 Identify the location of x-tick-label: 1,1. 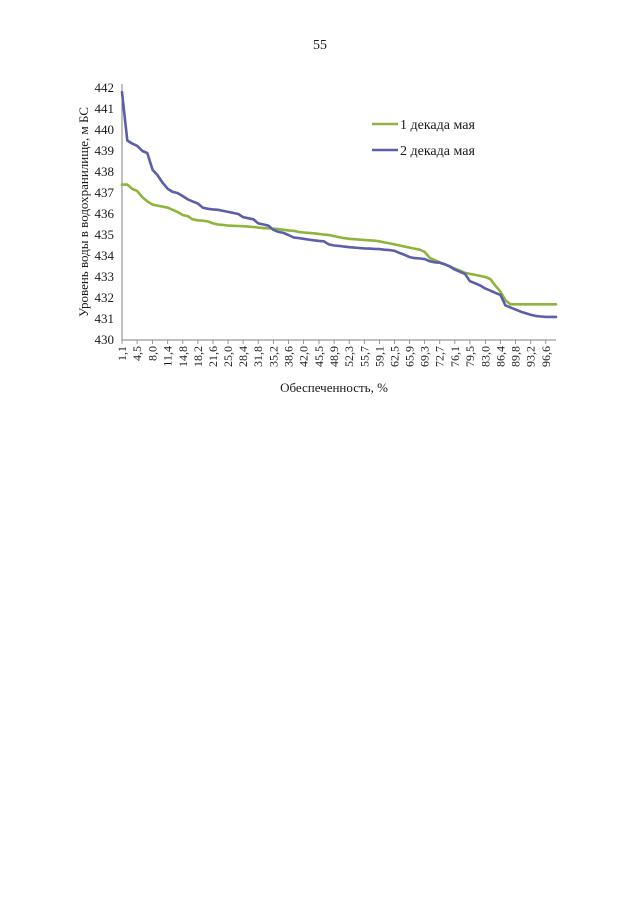
(122, 353).